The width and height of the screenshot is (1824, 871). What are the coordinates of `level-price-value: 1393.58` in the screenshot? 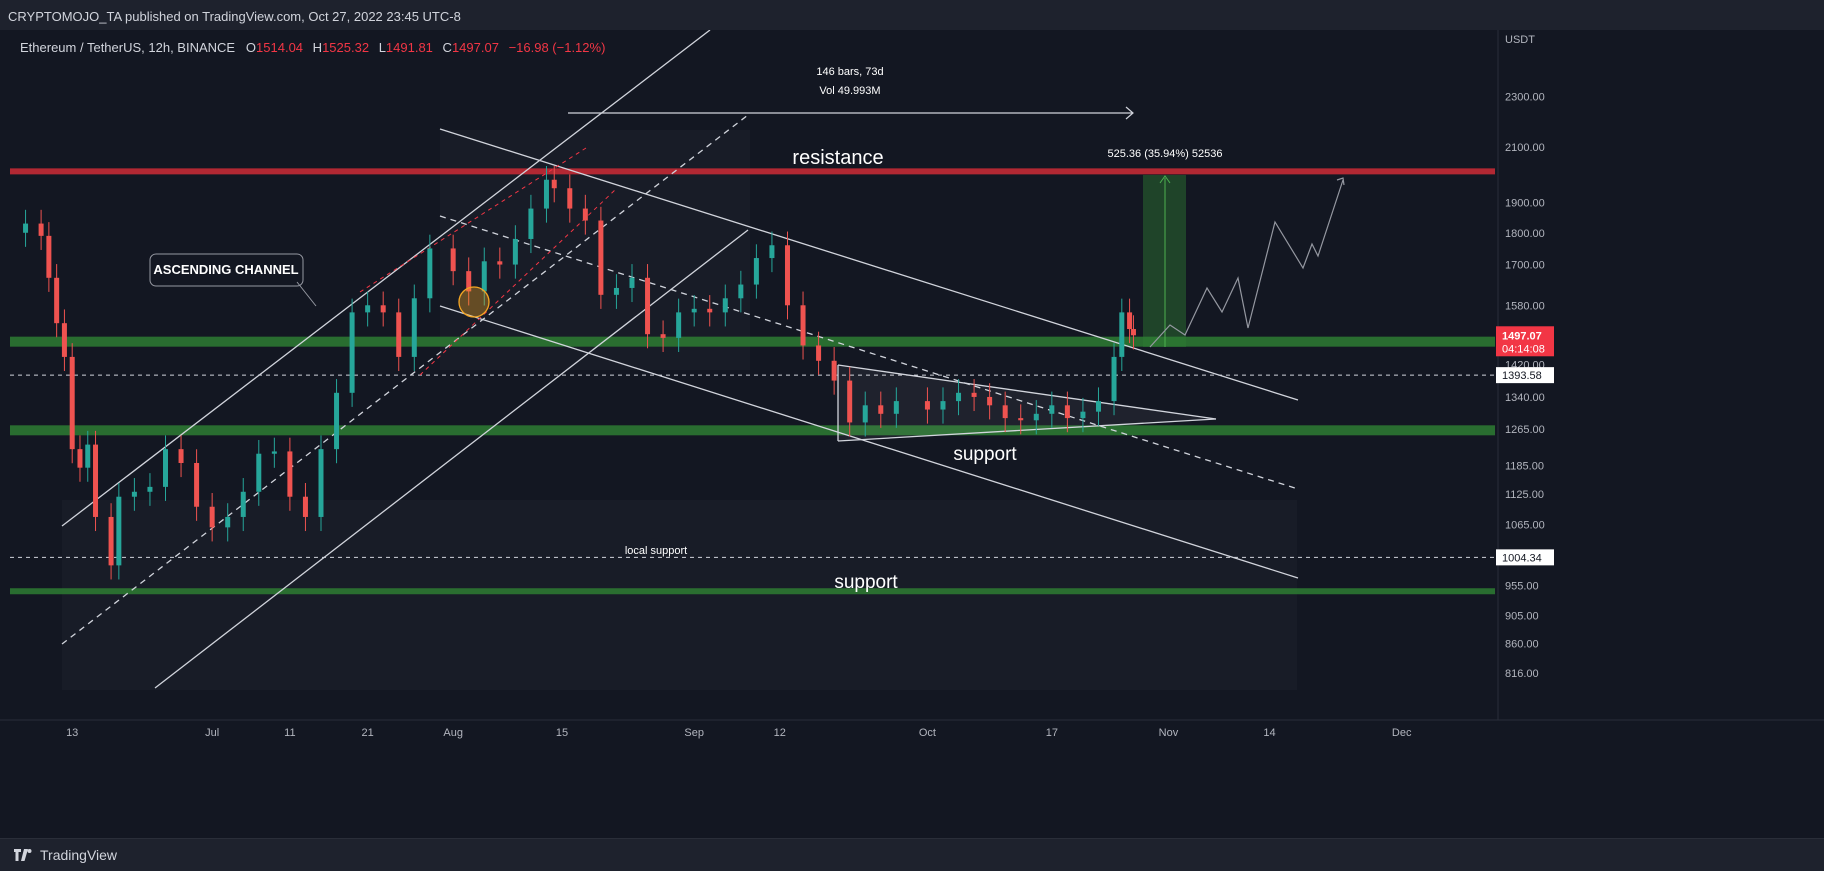 It's located at (1522, 376).